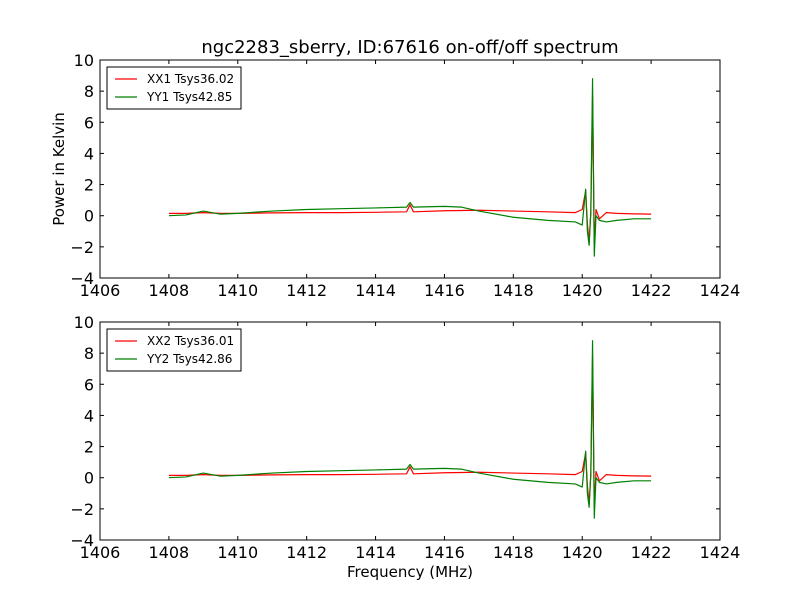 The image size is (800, 600). Describe the element at coordinates (189, 97) in the screenshot. I see `legend-label: YY1 Tsys42.85` at that location.